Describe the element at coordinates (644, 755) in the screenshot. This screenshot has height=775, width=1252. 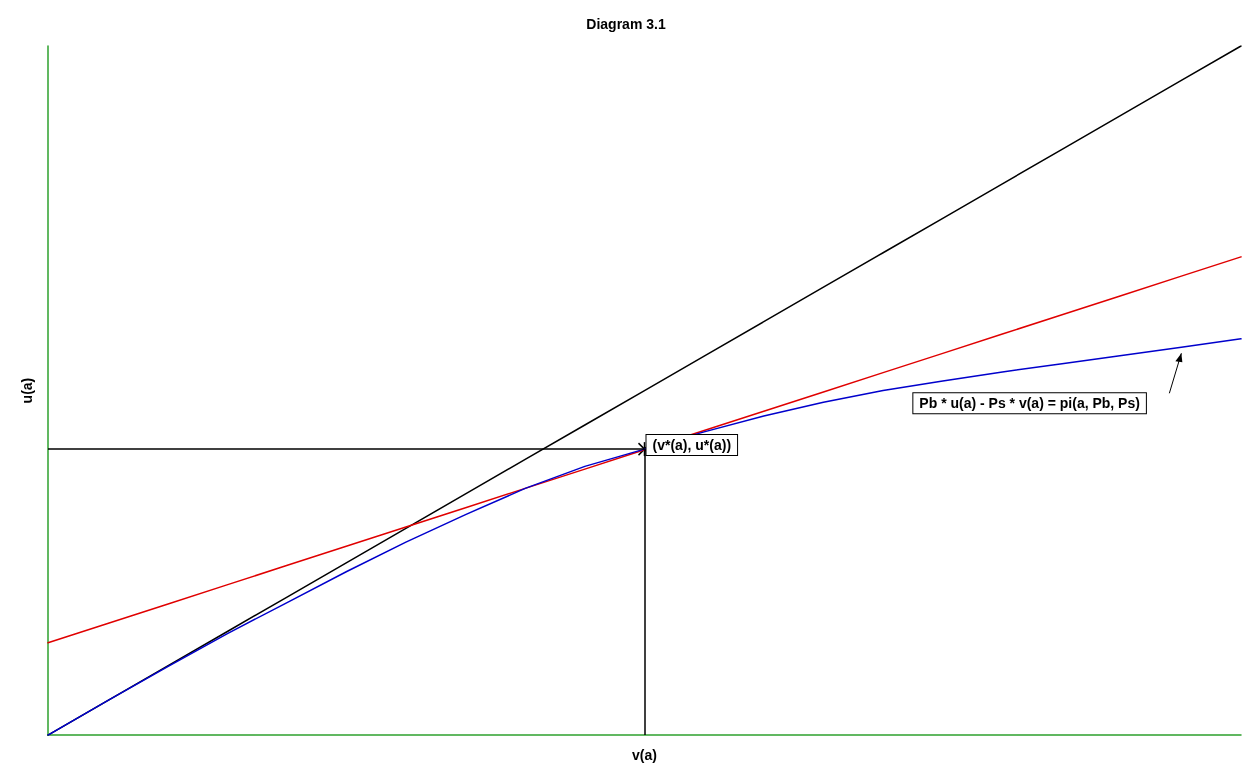
I see `x-axis-title: v(a)` at that location.